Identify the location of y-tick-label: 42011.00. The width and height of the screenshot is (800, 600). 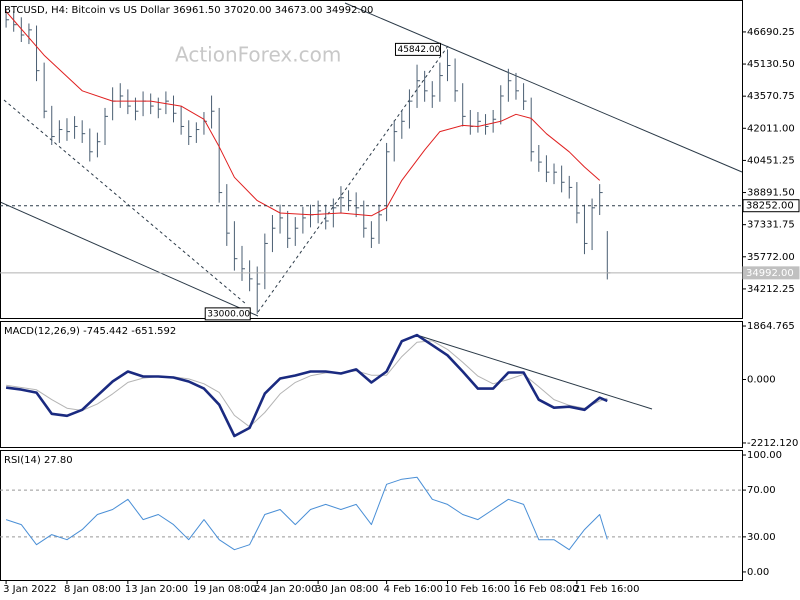
(771, 128).